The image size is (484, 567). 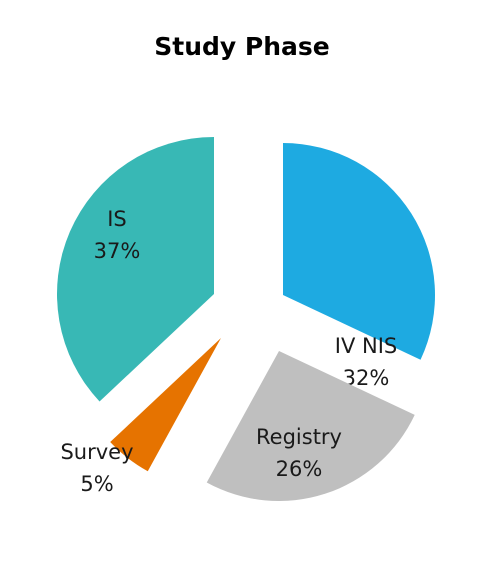 I want to click on slice-label-iv-nis: IV NIS, so click(x=366, y=346).